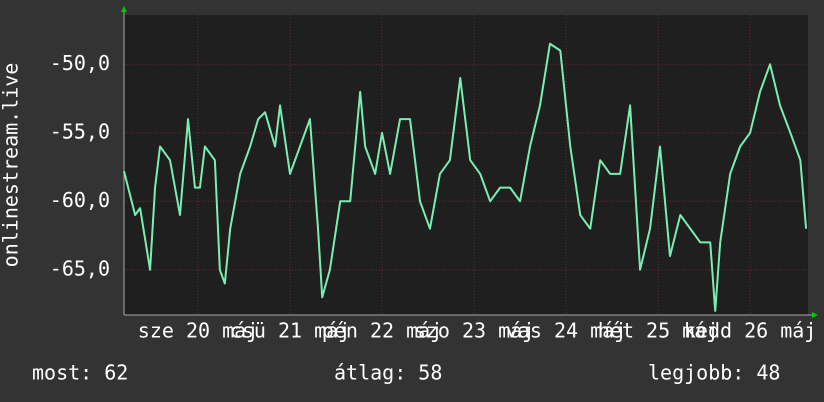  Describe the element at coordinates (80, 63) in the screenshot. I see `y-tick-label: -50,0` at that location.